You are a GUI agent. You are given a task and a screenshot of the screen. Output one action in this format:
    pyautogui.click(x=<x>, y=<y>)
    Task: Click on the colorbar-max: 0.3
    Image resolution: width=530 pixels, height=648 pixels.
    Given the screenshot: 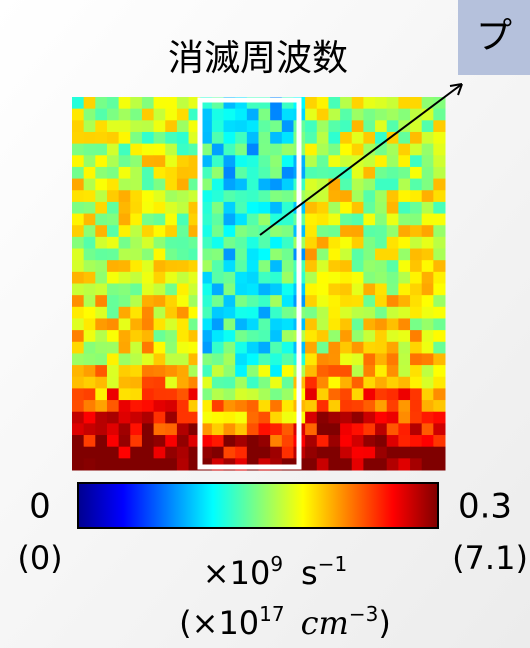 What is the action you would take?
    pyautogui.click(x=485, y=507)
    